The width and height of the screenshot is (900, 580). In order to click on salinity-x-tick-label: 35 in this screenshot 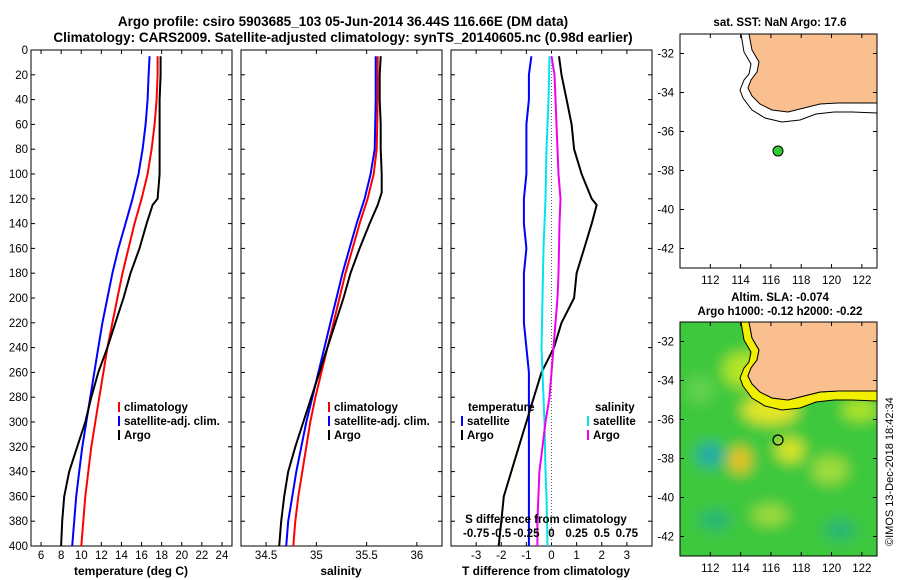, I will do `click(316, 556)`.